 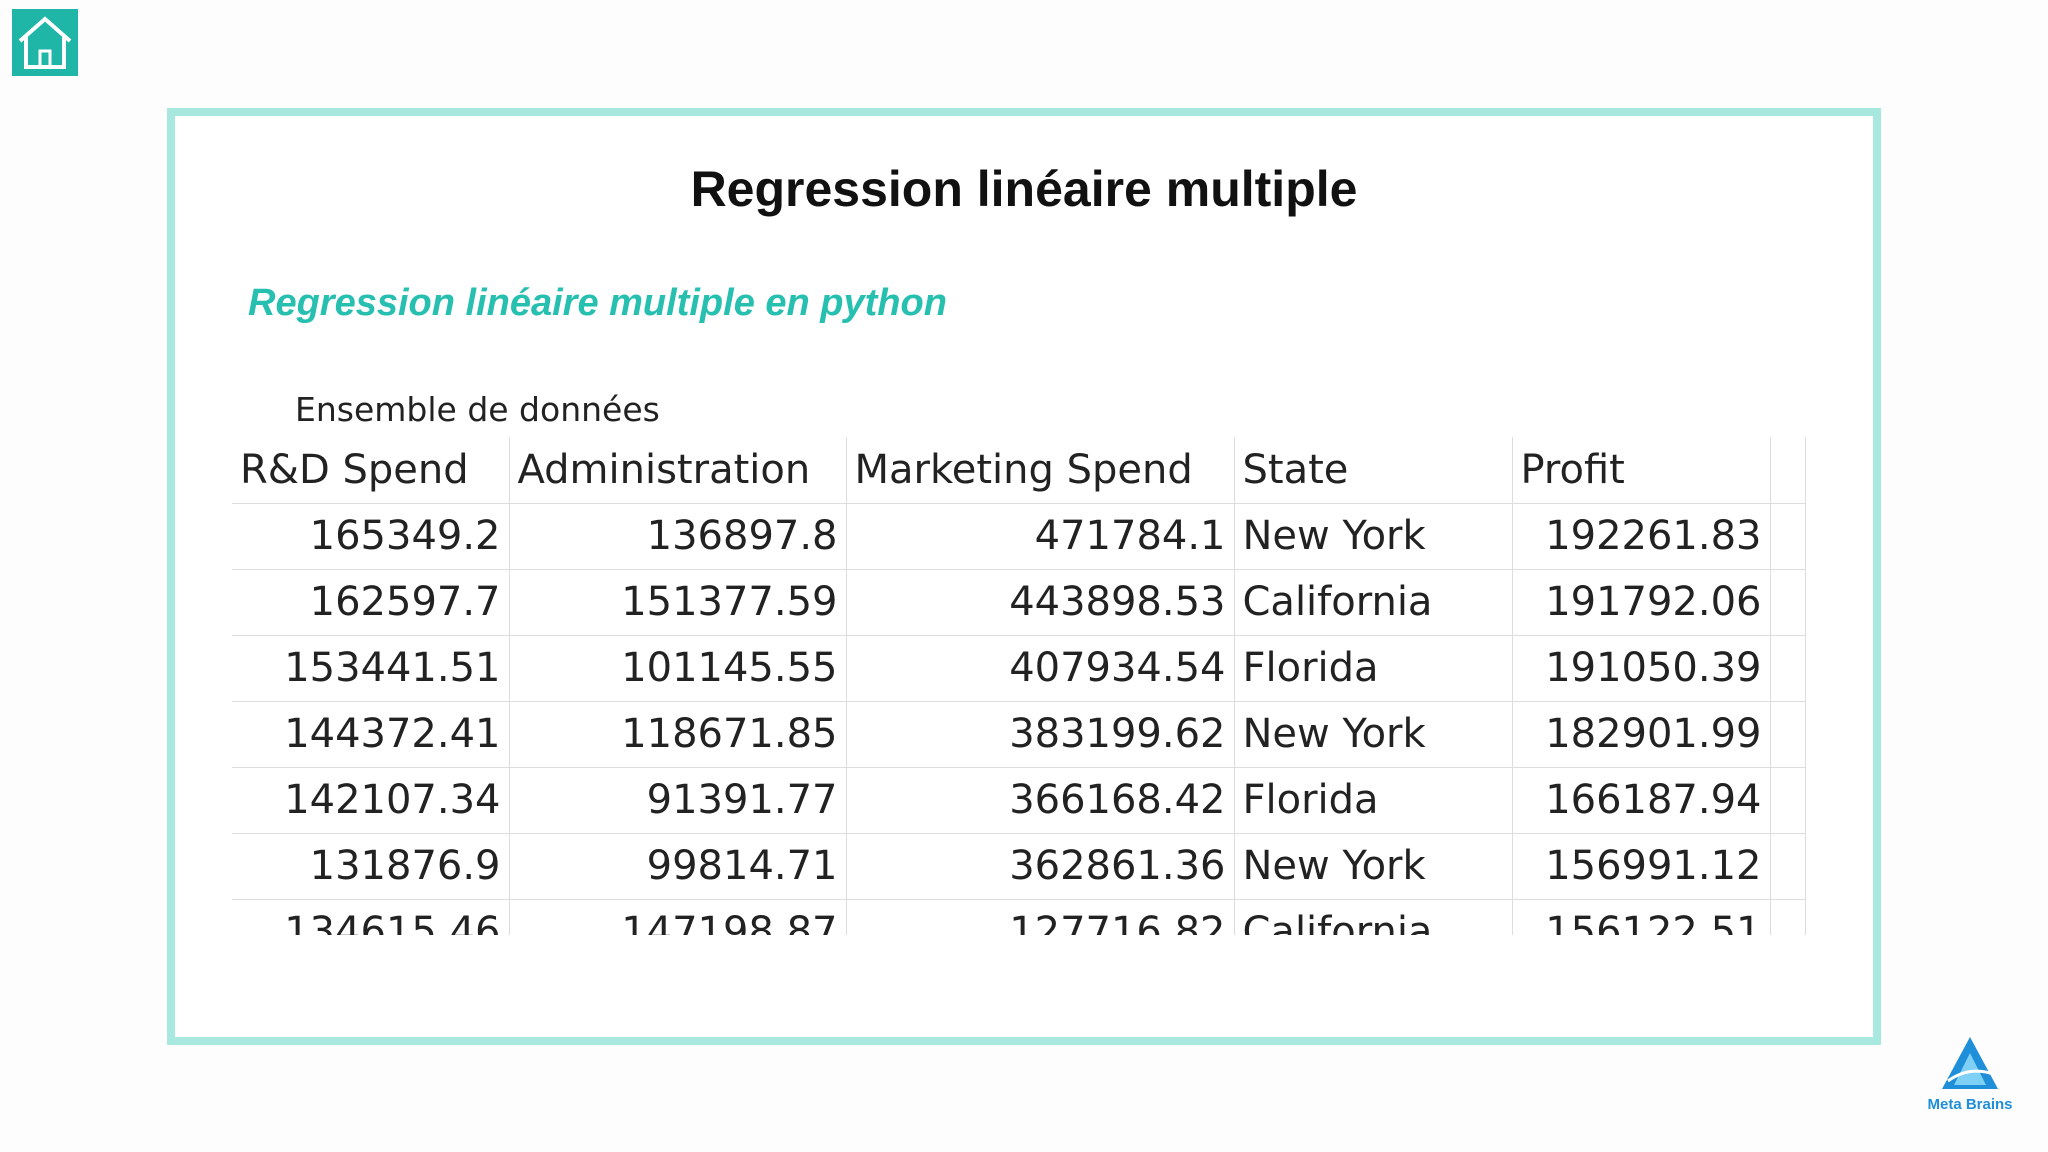 I want to click on logo: Meta Brains, so click(x=1970, y=1074).